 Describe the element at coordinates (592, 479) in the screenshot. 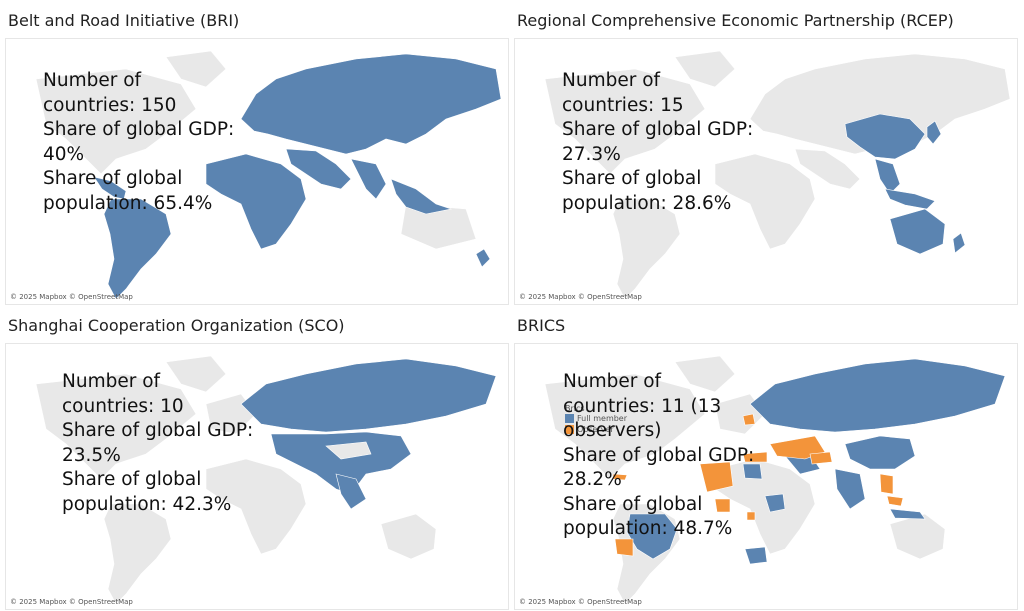

I see `stats-line: 28.2%` at that location.